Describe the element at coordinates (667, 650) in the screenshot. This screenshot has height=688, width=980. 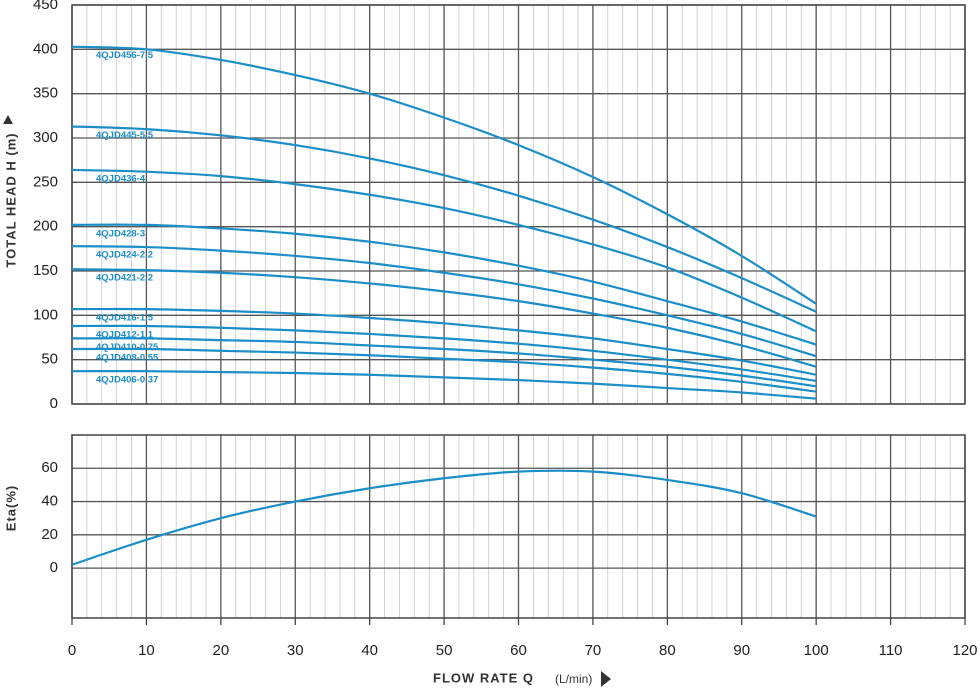
I see `x-tick-label: 80` at that location.